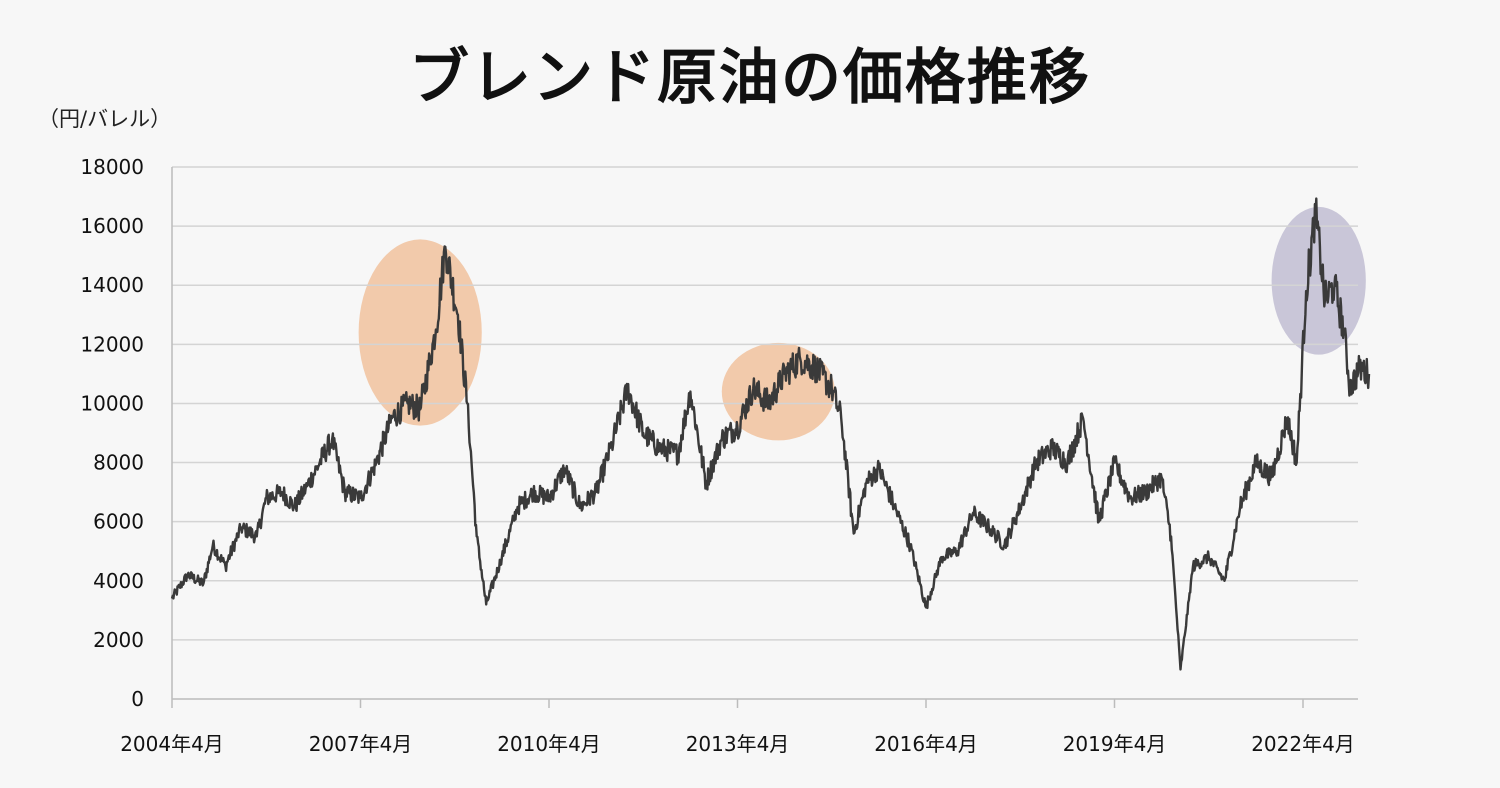 This screenshot has height=788, width=1500. Describe the element at coordinates (118, 581) in the screenshot. I see `y-tick-label-4000: 4000` at that location.